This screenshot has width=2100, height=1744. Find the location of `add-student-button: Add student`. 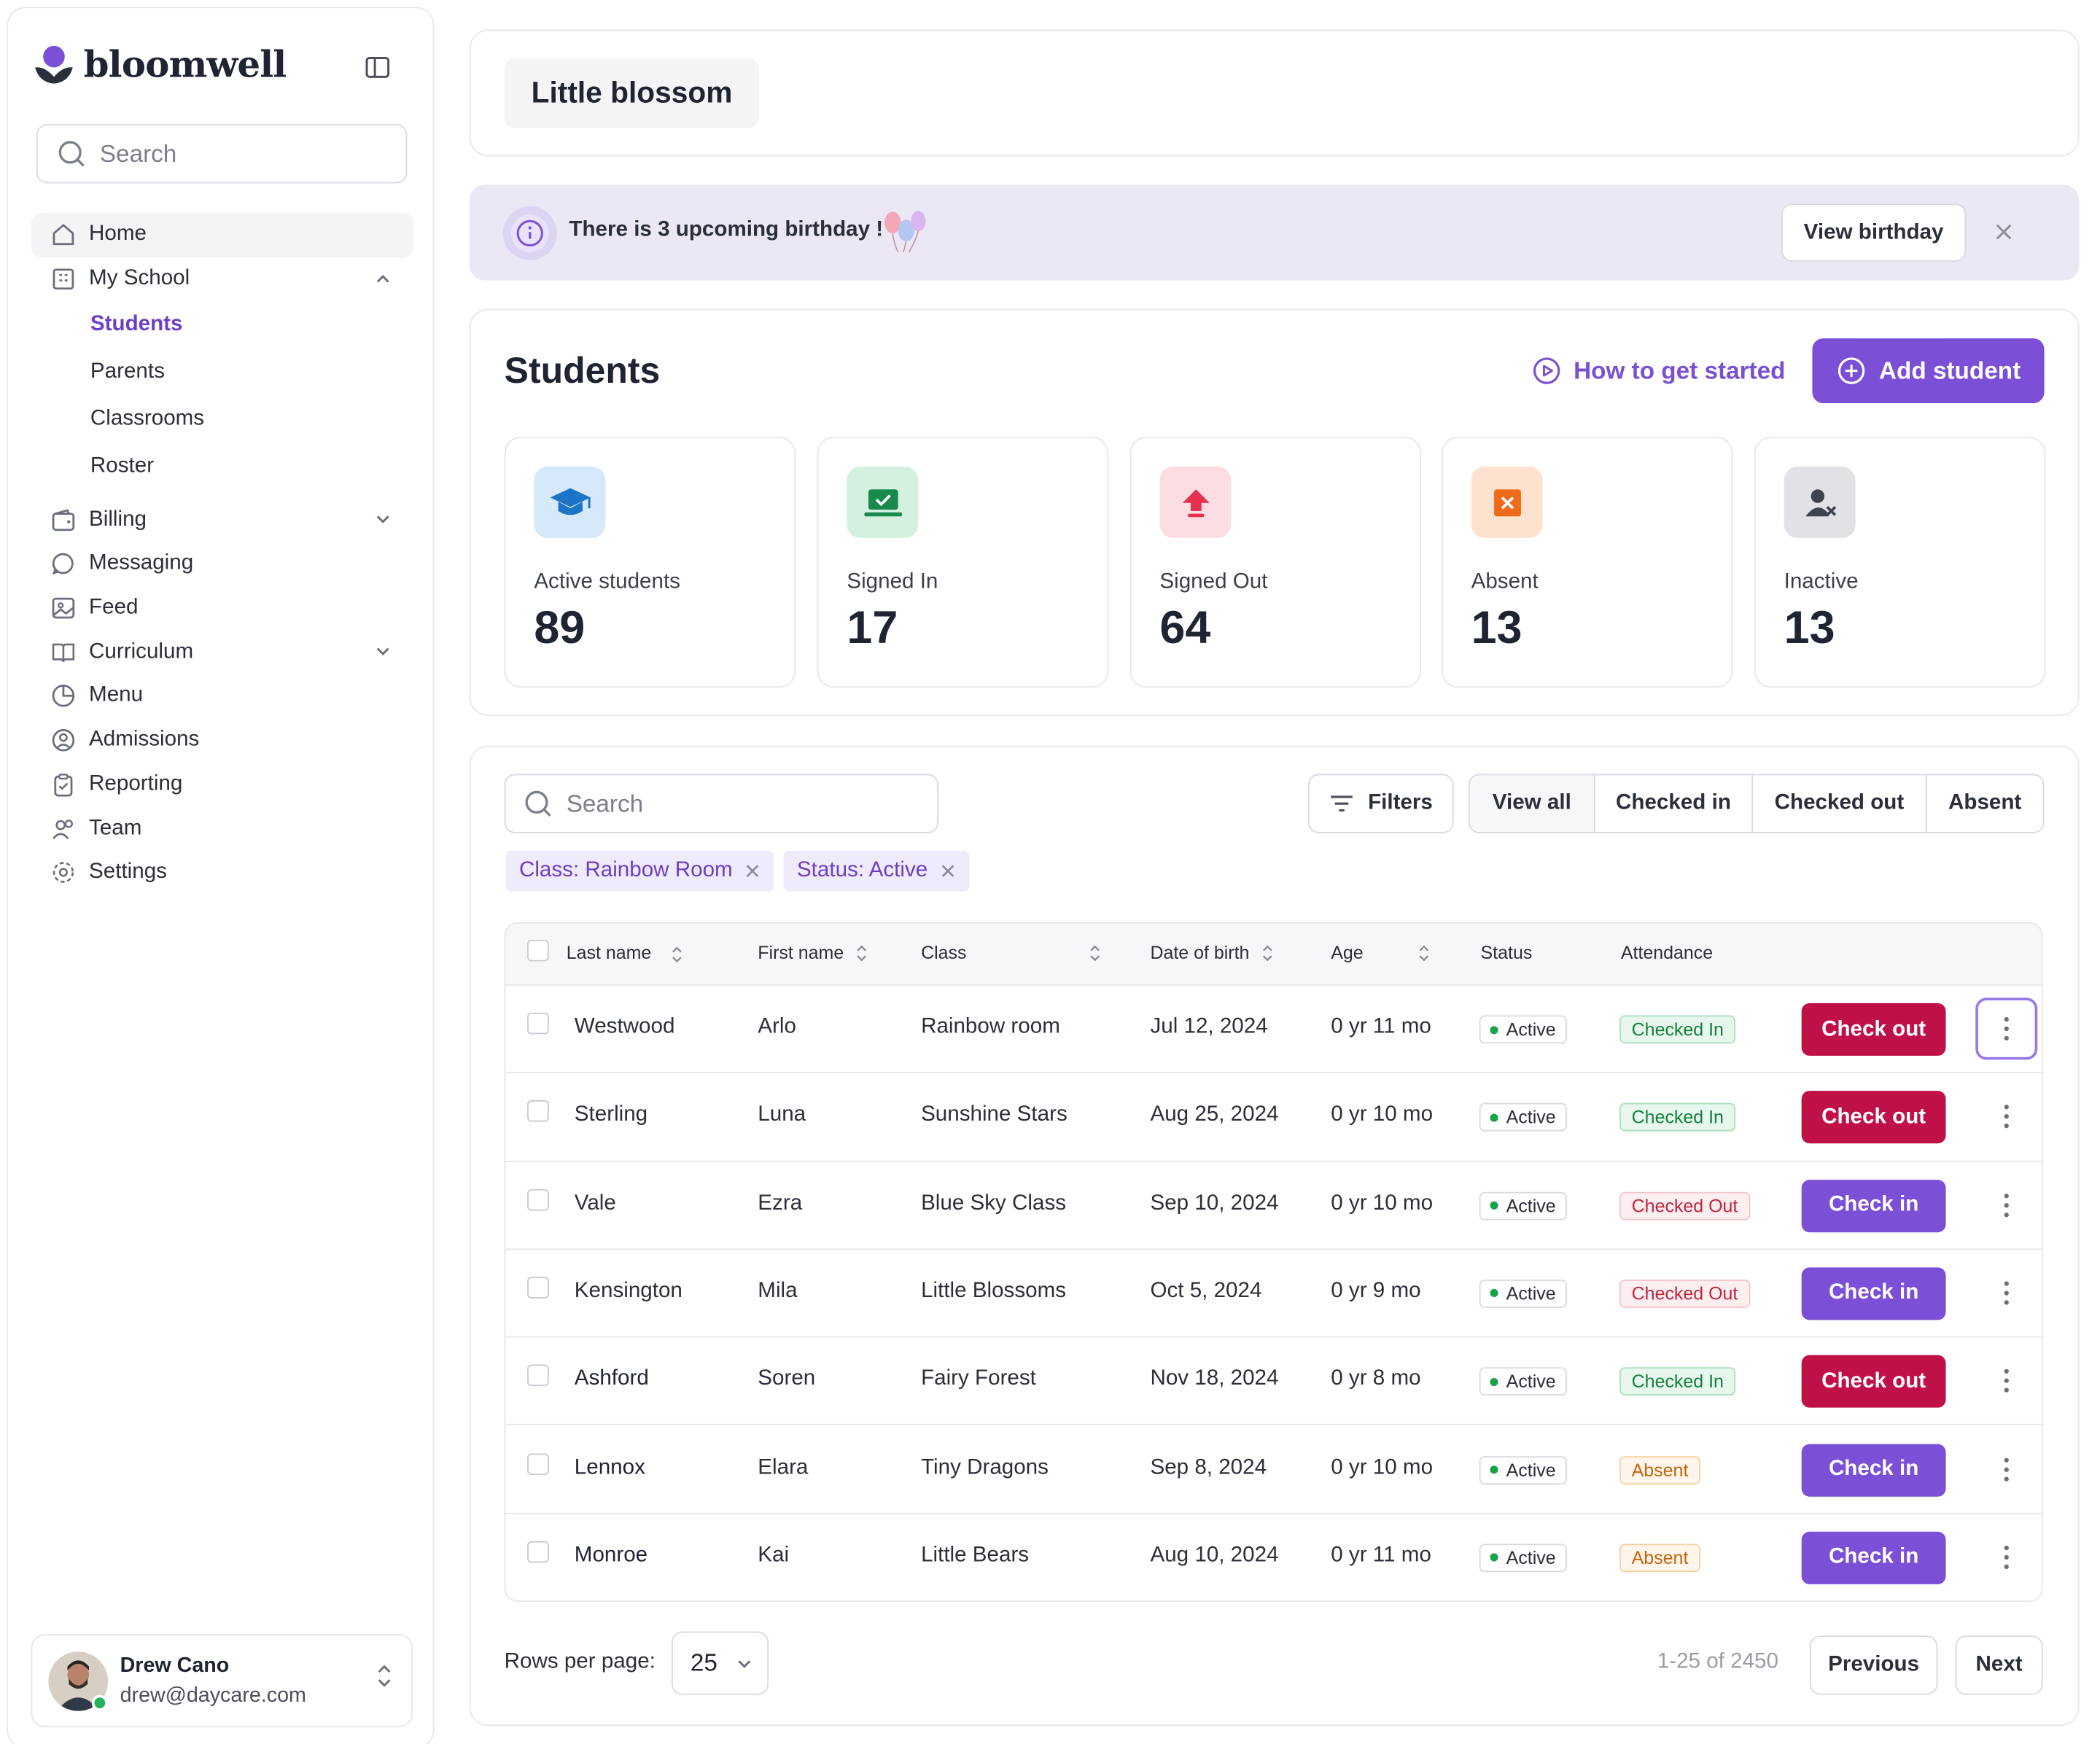

add-student-button: Add student is located at coordinates (1928, 370).